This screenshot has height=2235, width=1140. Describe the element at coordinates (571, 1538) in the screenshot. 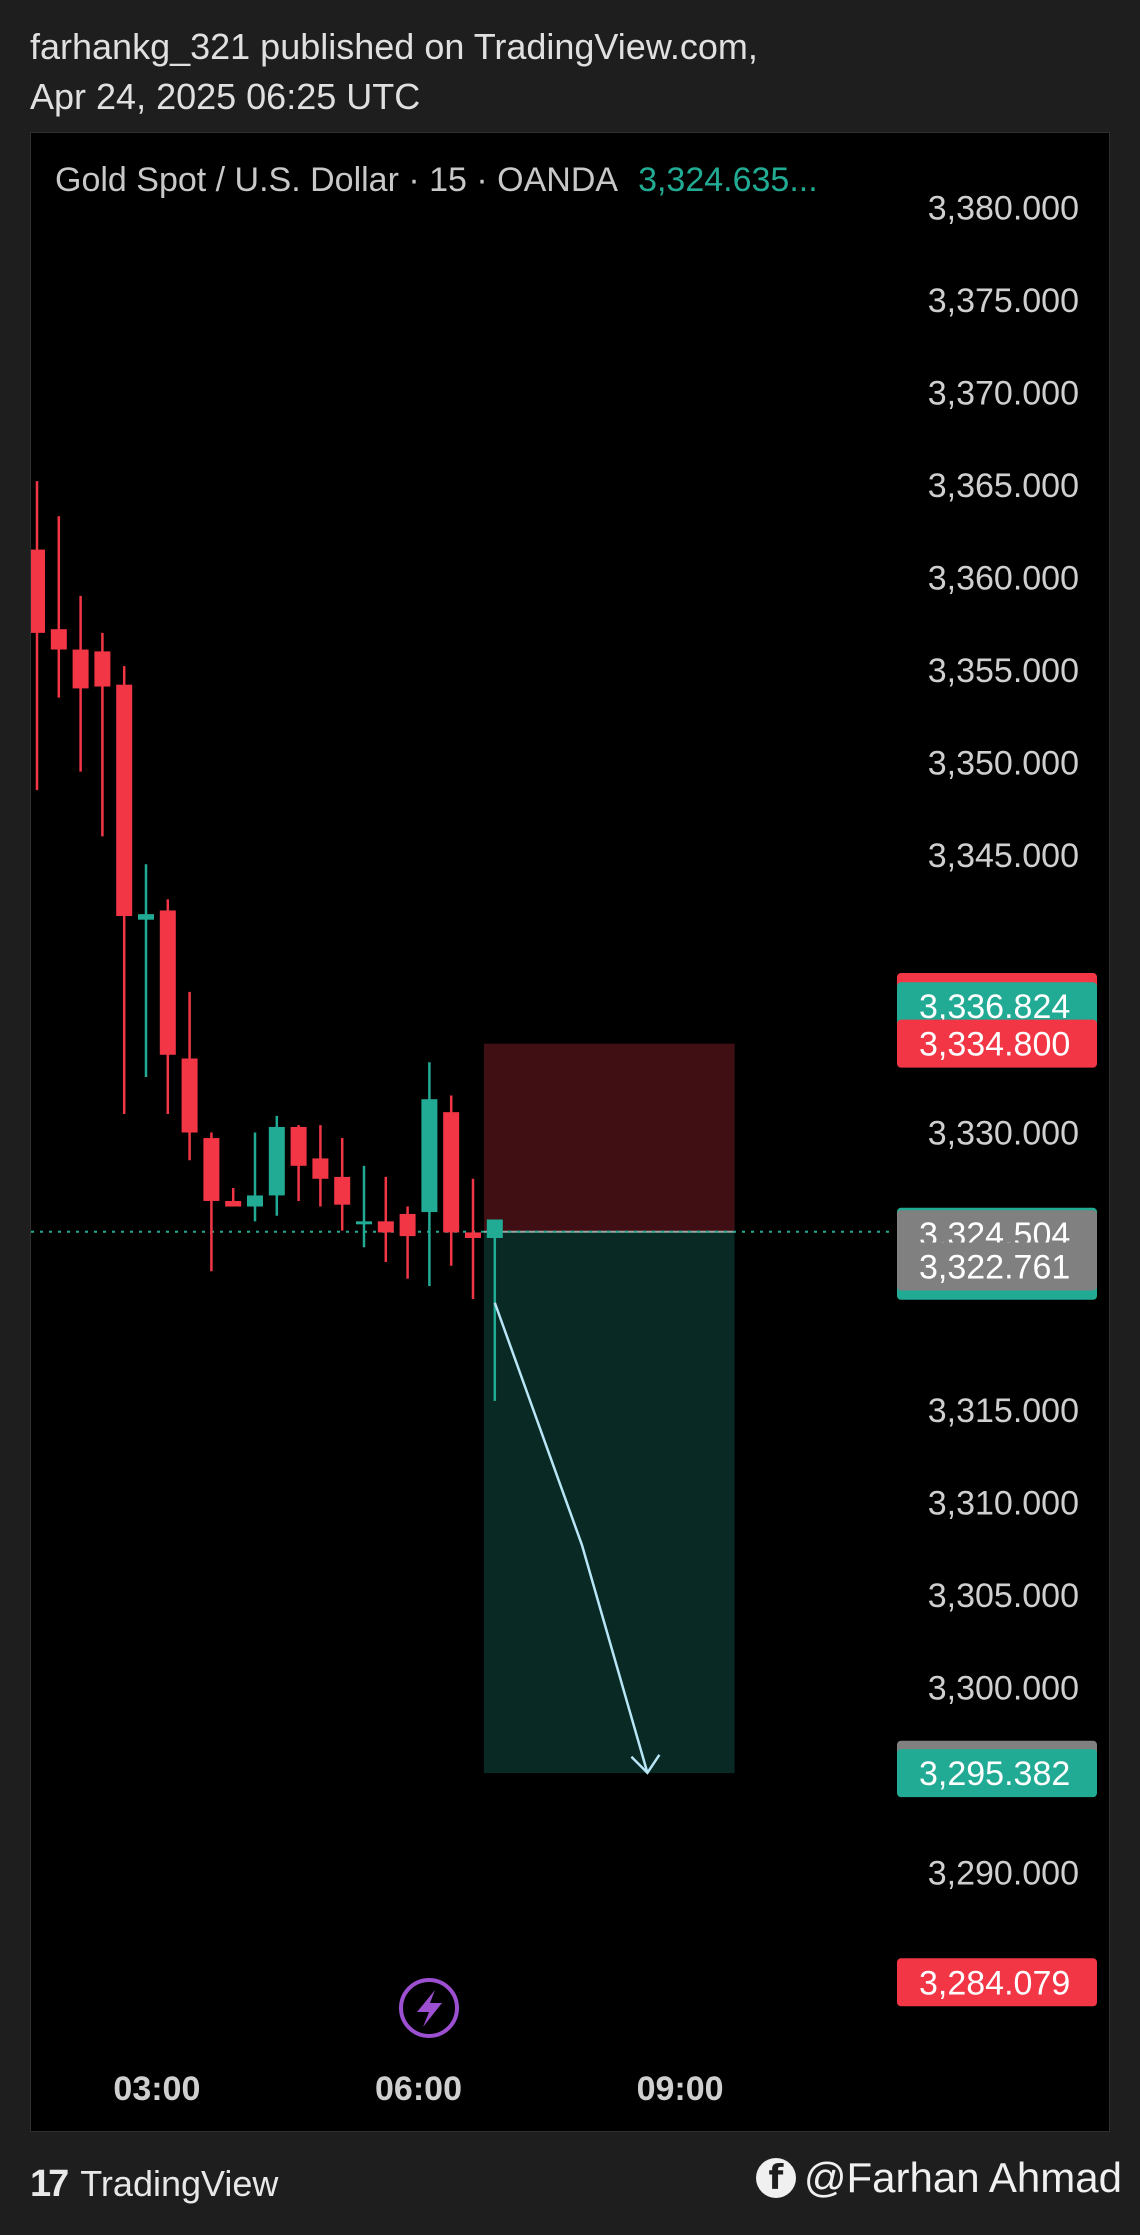

I see `projection-path` at that location.